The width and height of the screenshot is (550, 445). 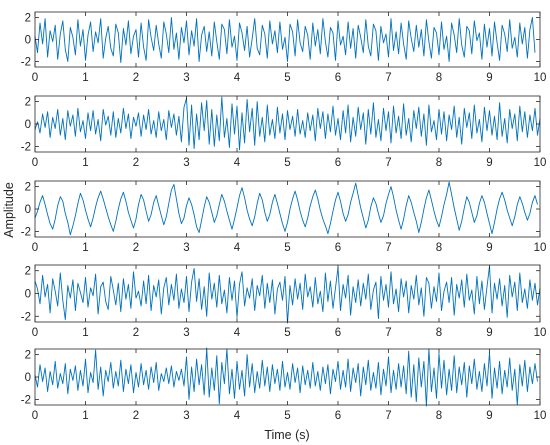 What do you see at coordinates (9, 210) in the screenshot?
I see `y-axis-label: Amplitude` at bounding box center [9, 210].